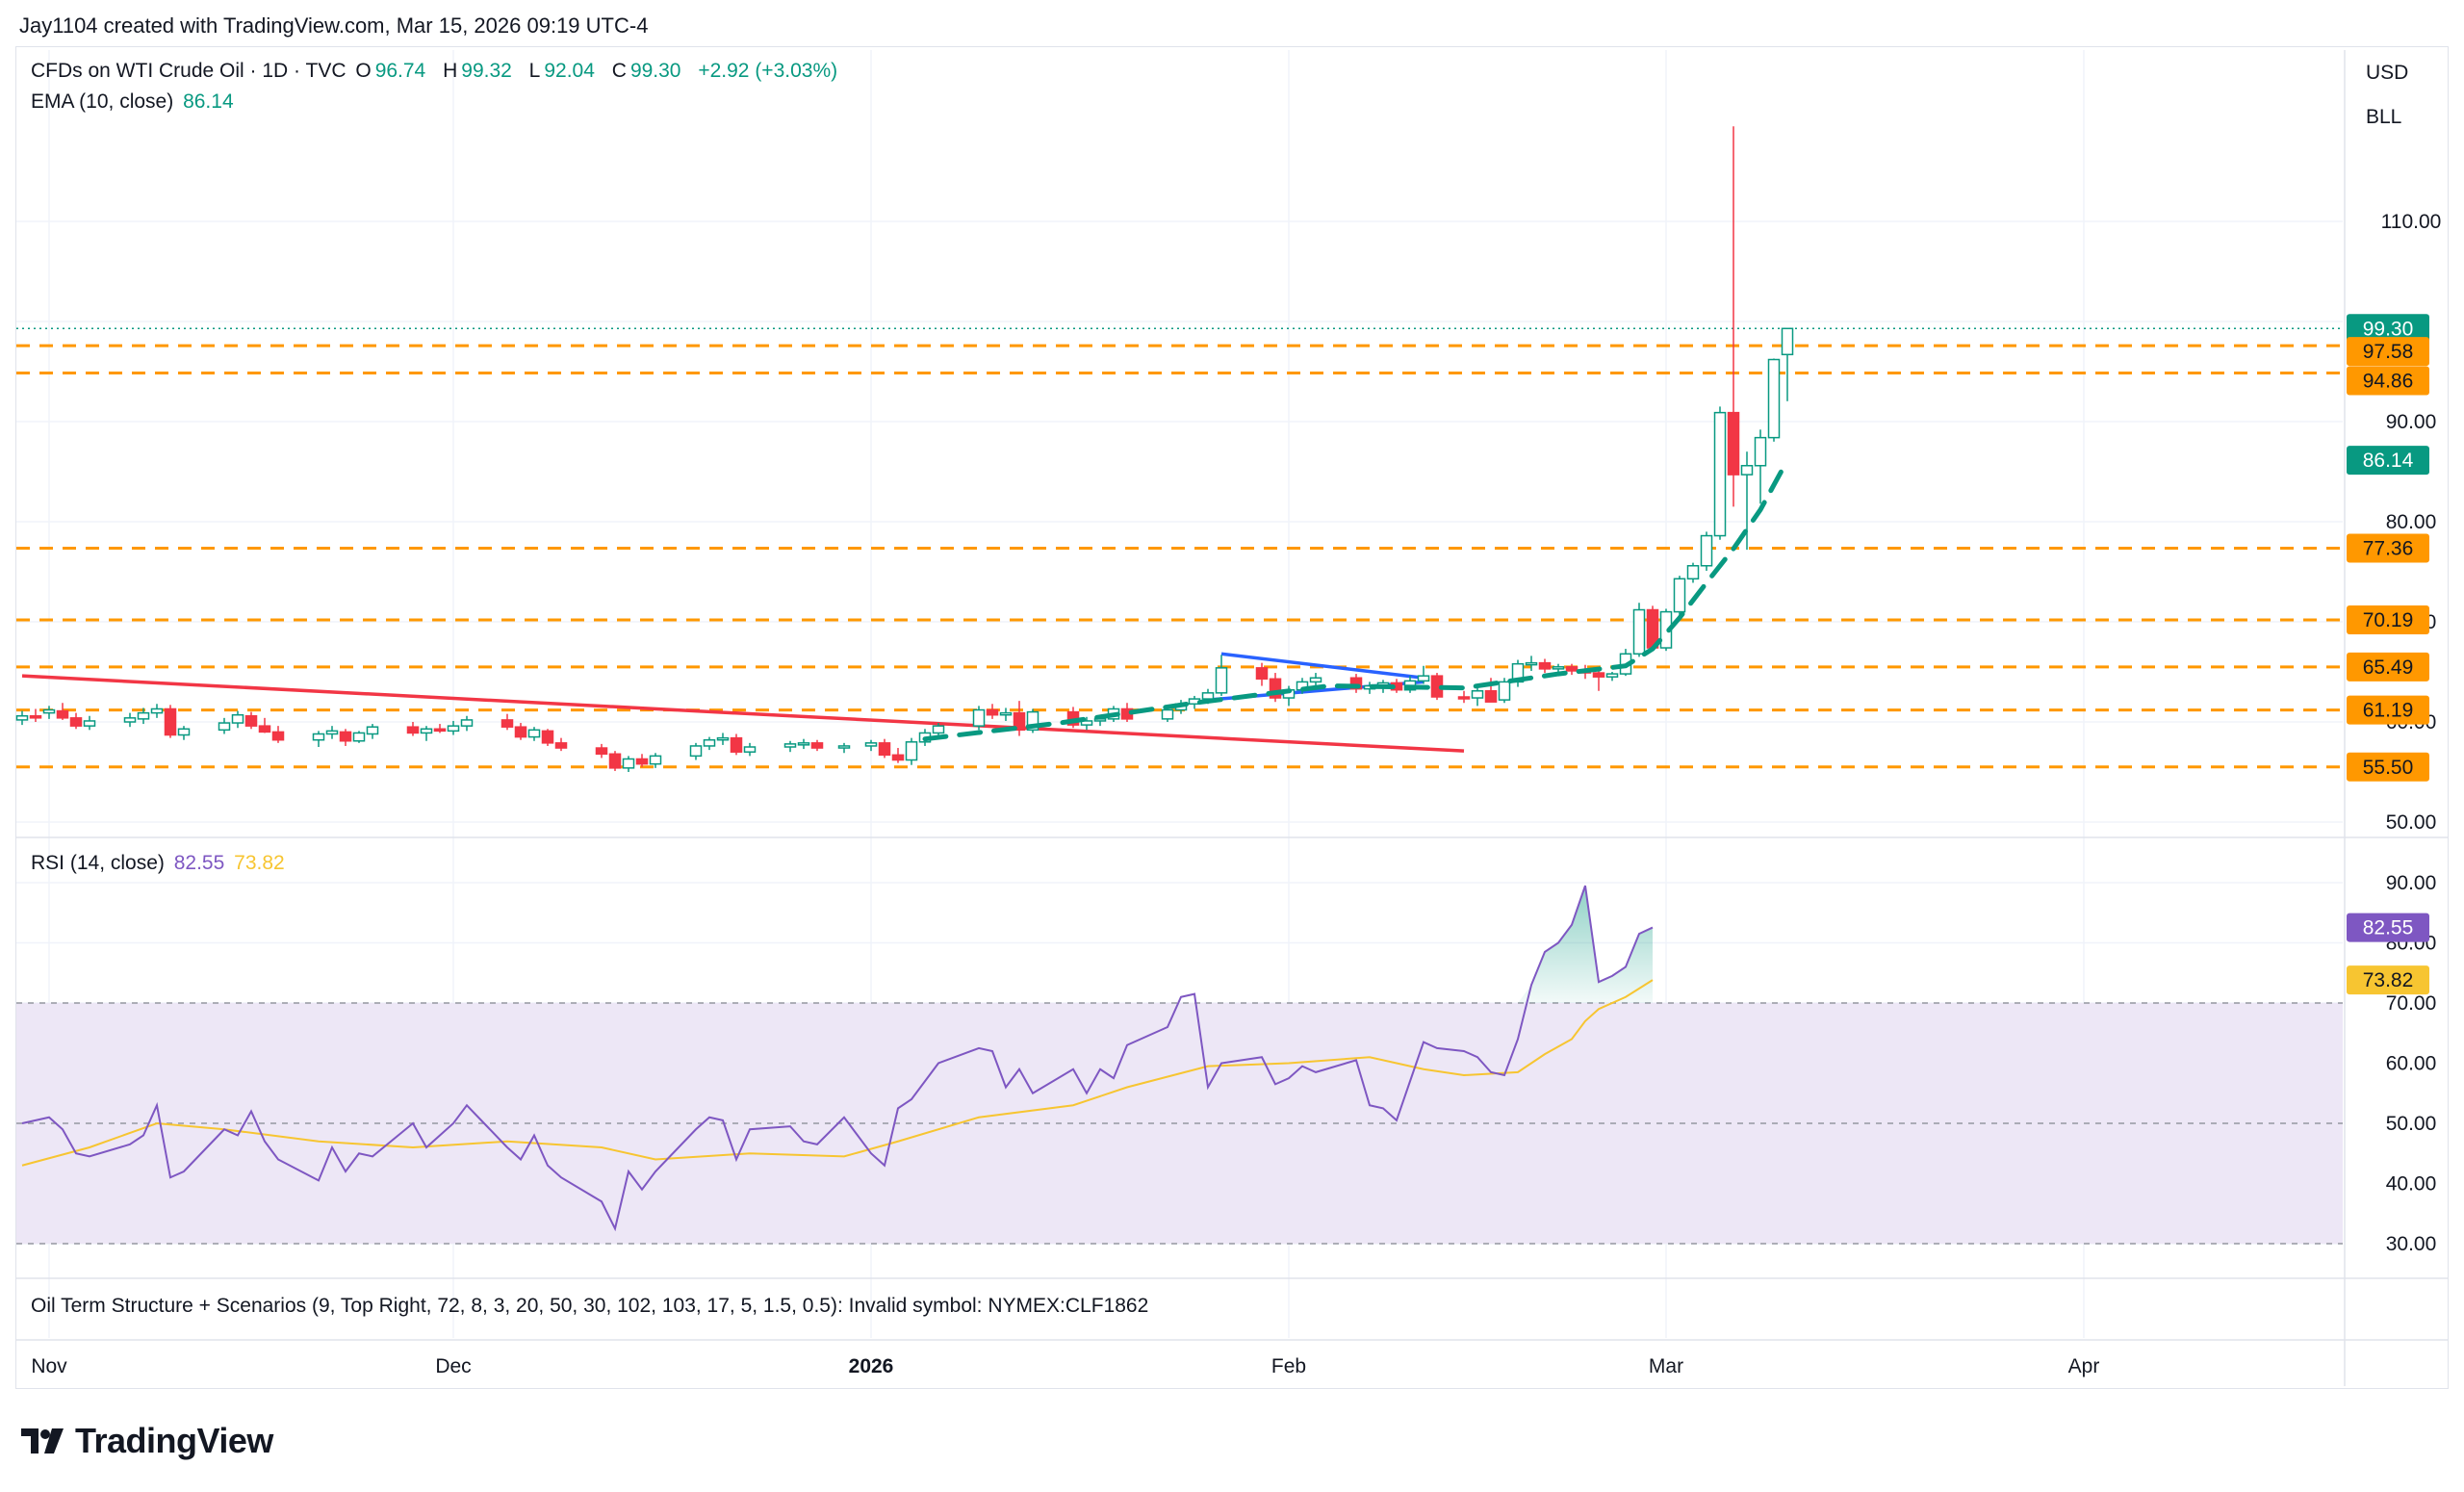 The width and height of the screenshot is (2464, 1492). Describe the element at coordinates (619, 71) in the screenshot. I see `close-label: C` at that location.